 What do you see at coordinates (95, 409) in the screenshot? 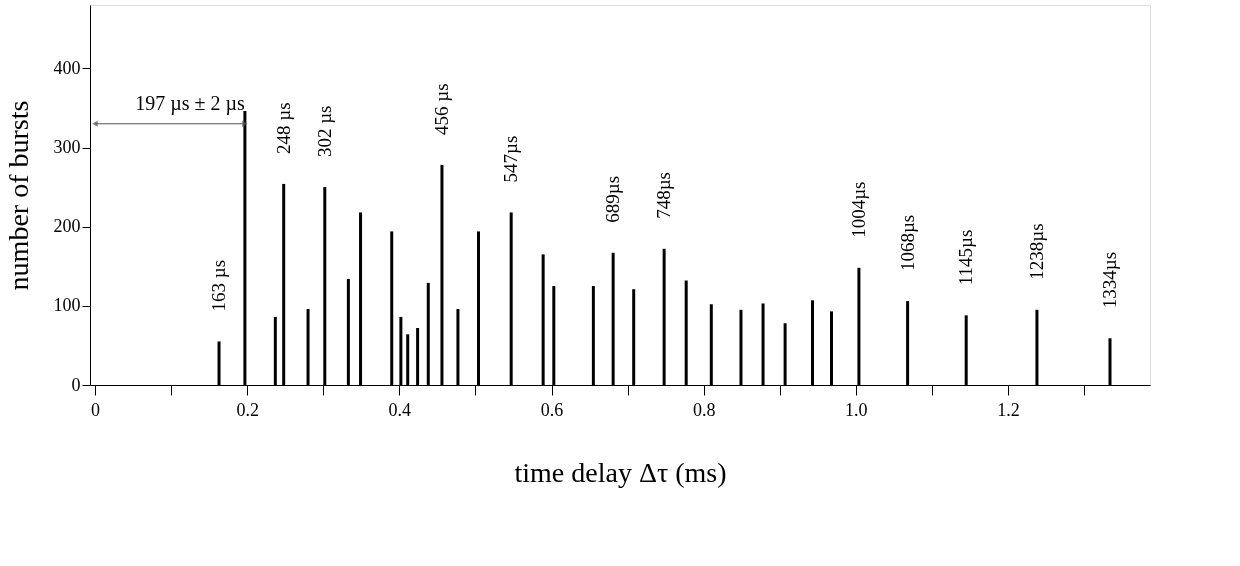
I see `x-tick-label: 0` at bounding box center [95, 409].